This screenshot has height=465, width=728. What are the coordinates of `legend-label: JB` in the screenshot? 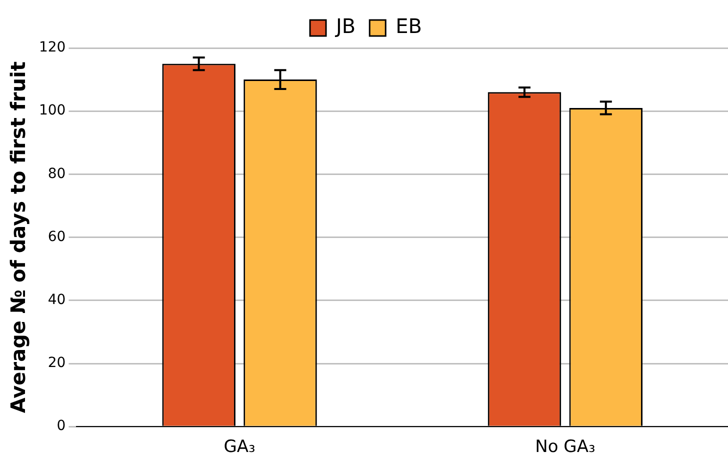 It's located at (345, 26).